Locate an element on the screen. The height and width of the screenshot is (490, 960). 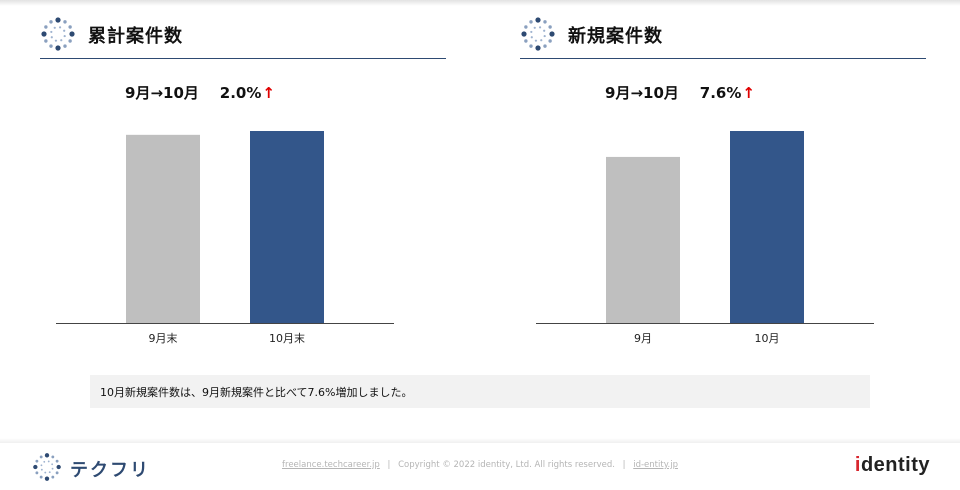
panel-header: 累計案件数 is located at coordinates (243, 34).